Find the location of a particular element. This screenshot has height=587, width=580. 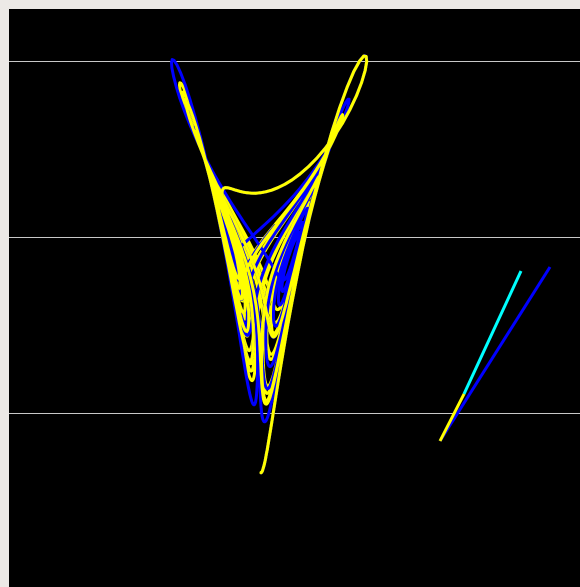

transient-primary is located at coordinates (452, 417).